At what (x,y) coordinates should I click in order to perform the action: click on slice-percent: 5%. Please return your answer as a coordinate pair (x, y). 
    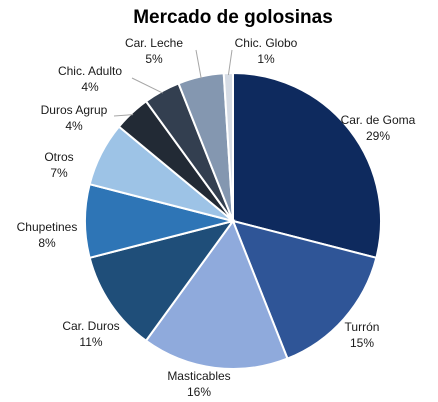
    Looking at the image, I should click on (154, 59).